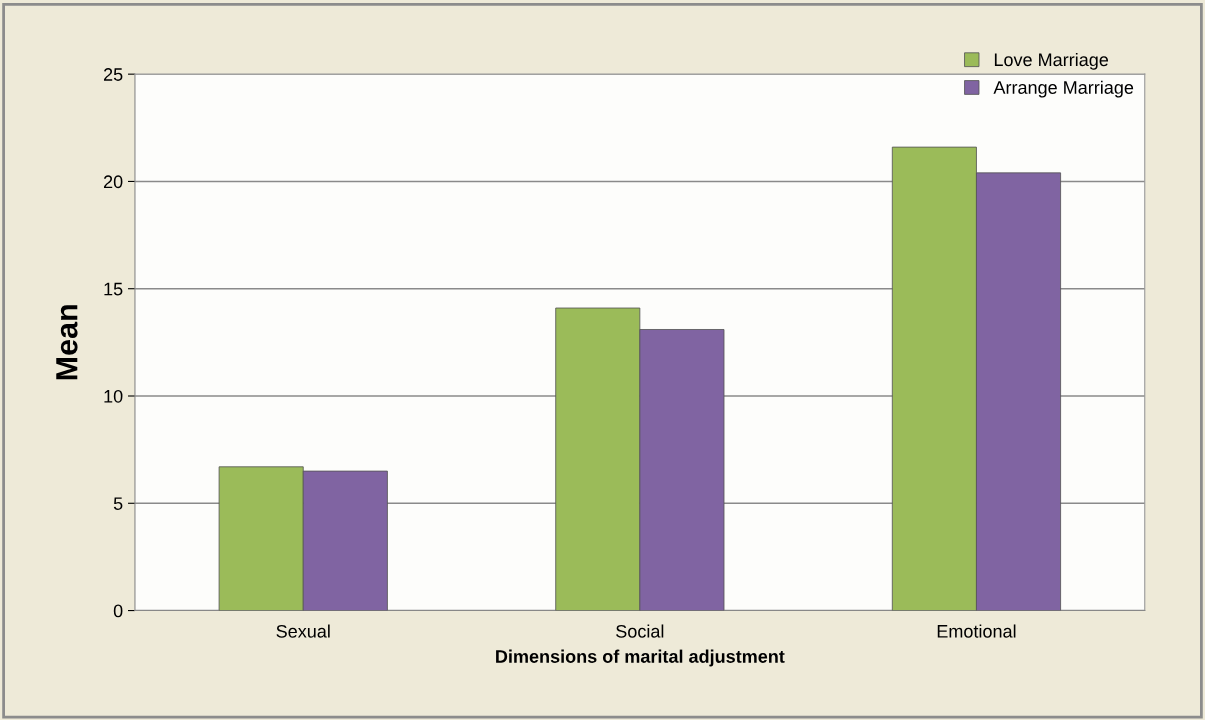 Image resolution: width=1205 pixels, height=720 pixels. I want to click on y-tick-label: 25, so click(113, 74).